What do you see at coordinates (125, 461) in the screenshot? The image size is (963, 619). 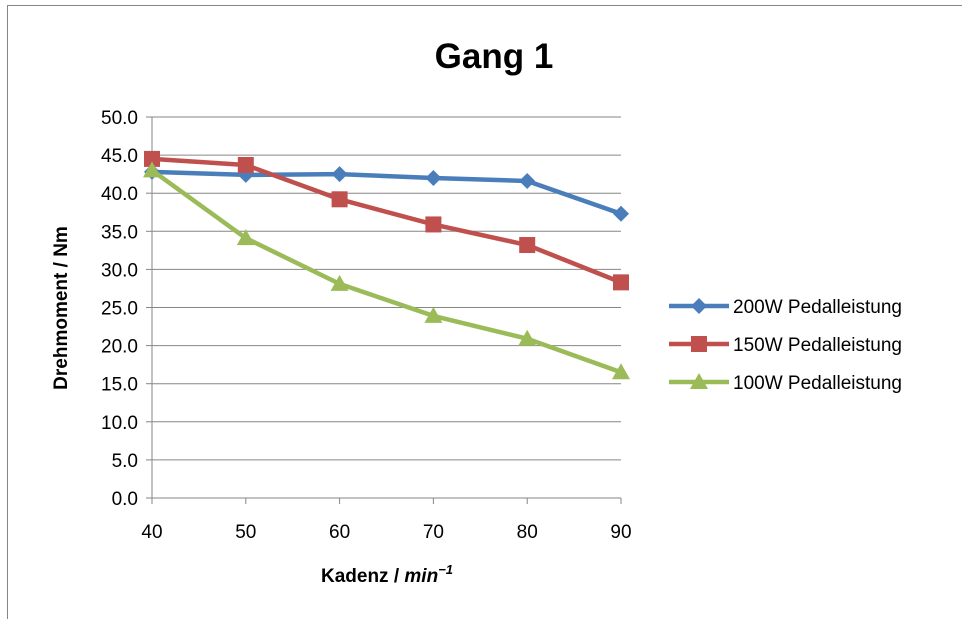 I see `y-tick-label: 5.0` at bounding box center [125, 461].